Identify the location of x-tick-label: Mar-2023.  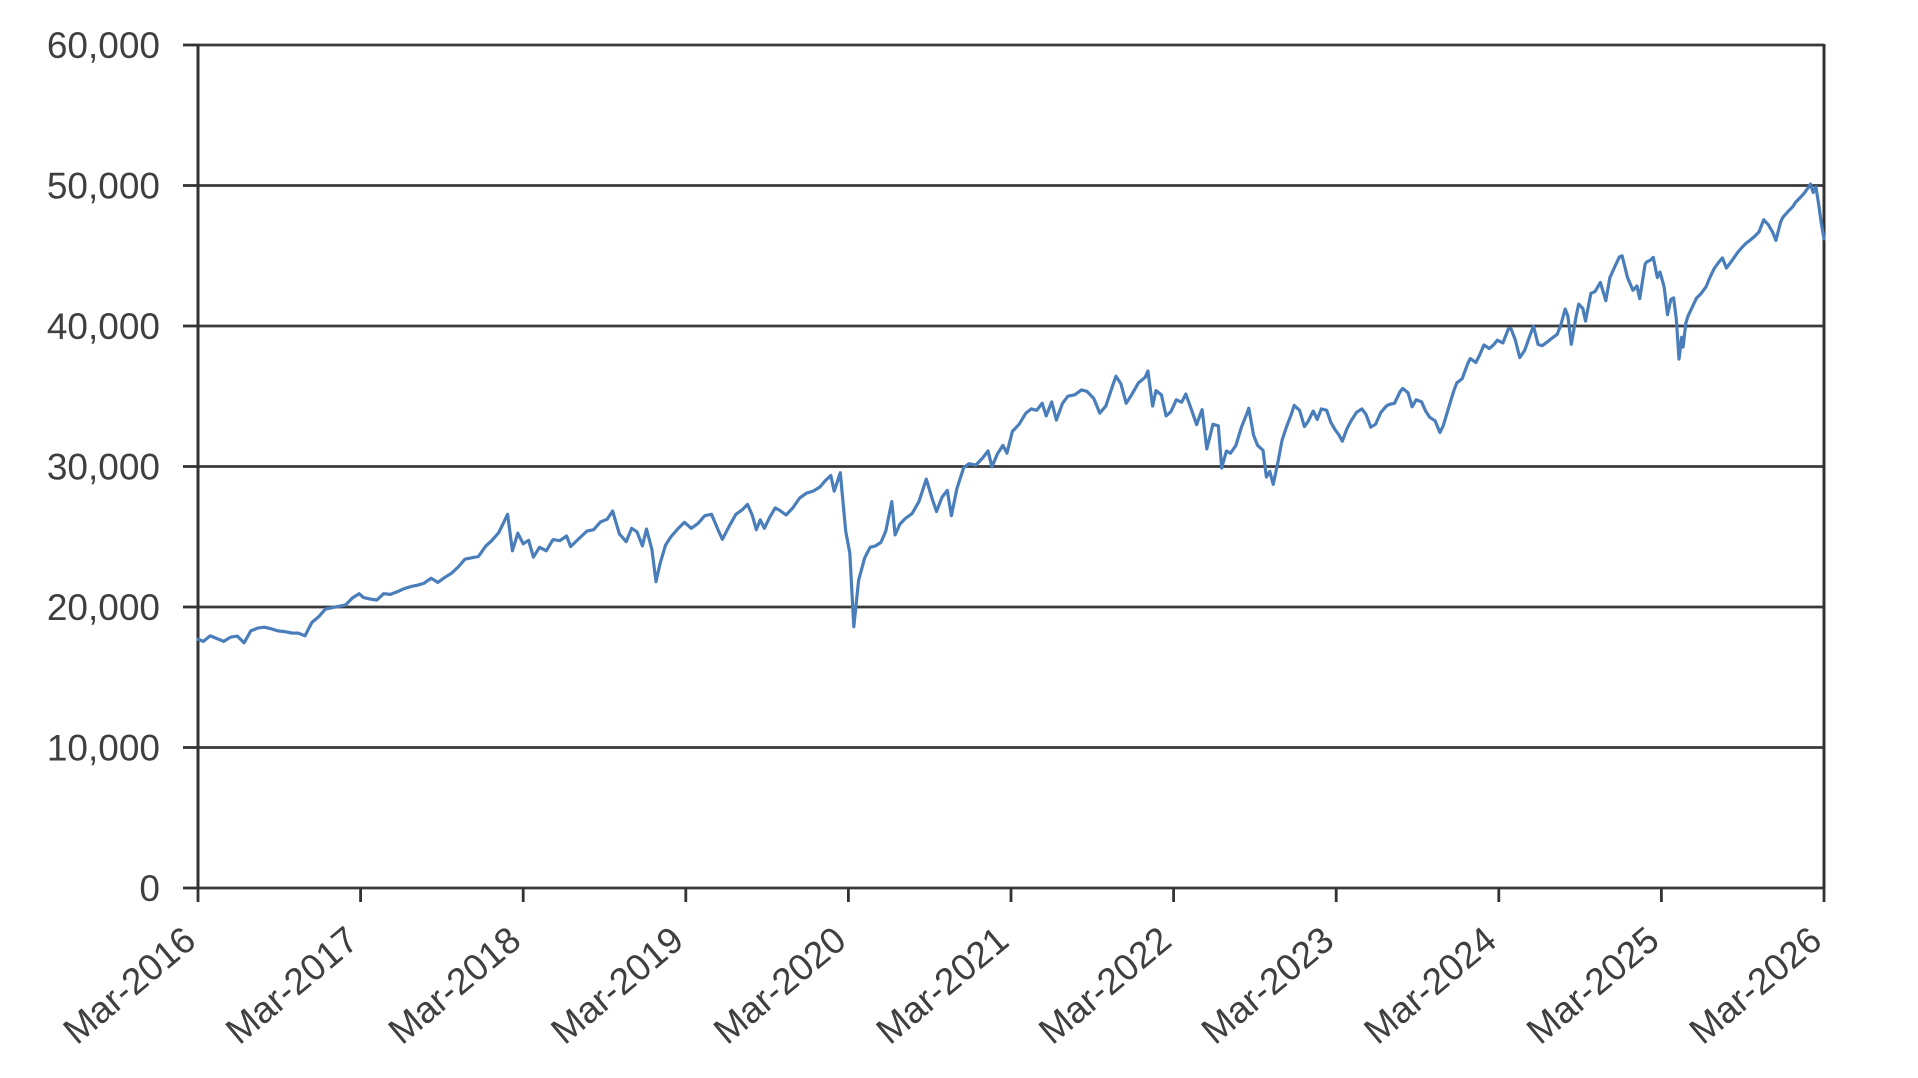
(1268, 985).